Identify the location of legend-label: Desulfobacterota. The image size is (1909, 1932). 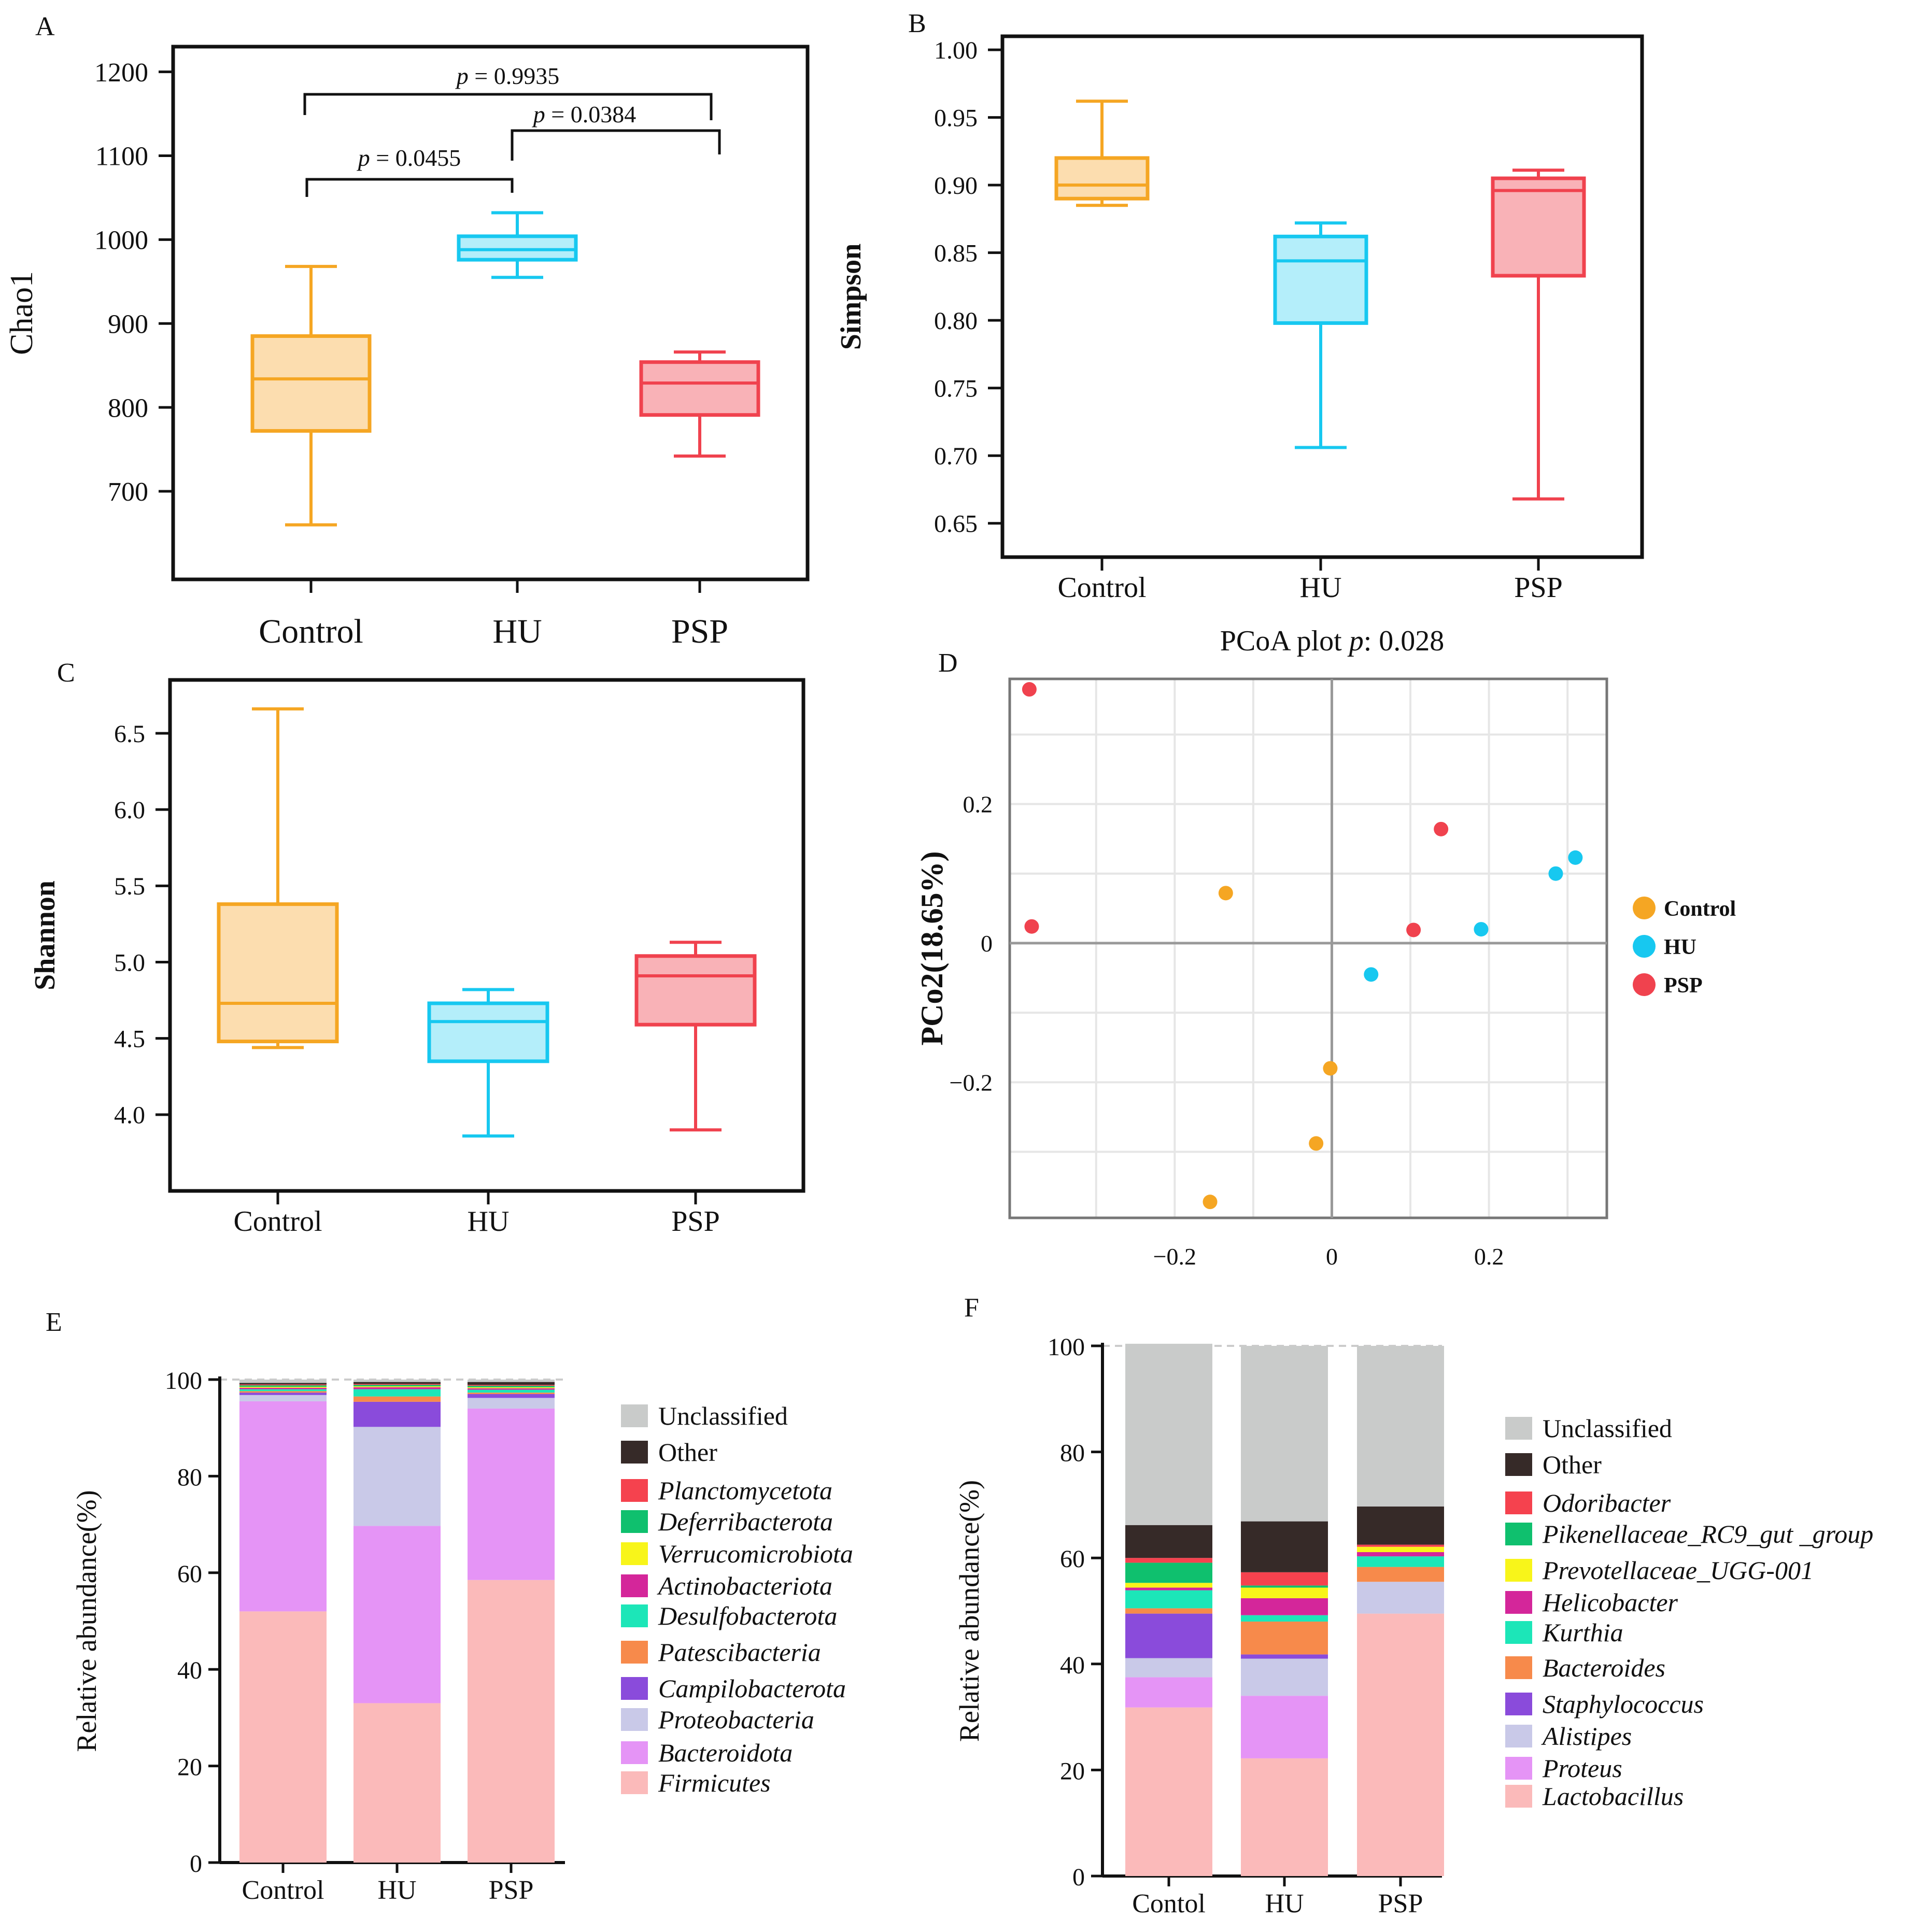
(747, 1615).